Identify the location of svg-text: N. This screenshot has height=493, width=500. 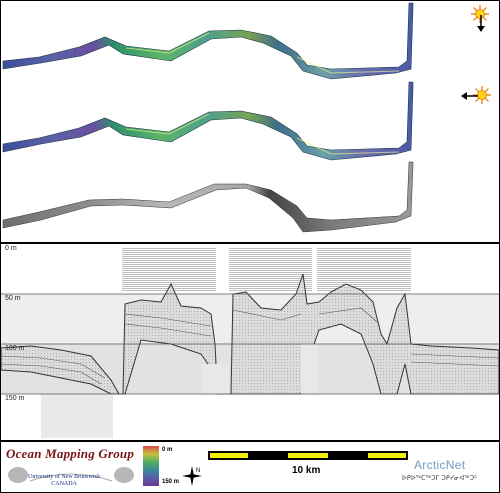
(198, 471).